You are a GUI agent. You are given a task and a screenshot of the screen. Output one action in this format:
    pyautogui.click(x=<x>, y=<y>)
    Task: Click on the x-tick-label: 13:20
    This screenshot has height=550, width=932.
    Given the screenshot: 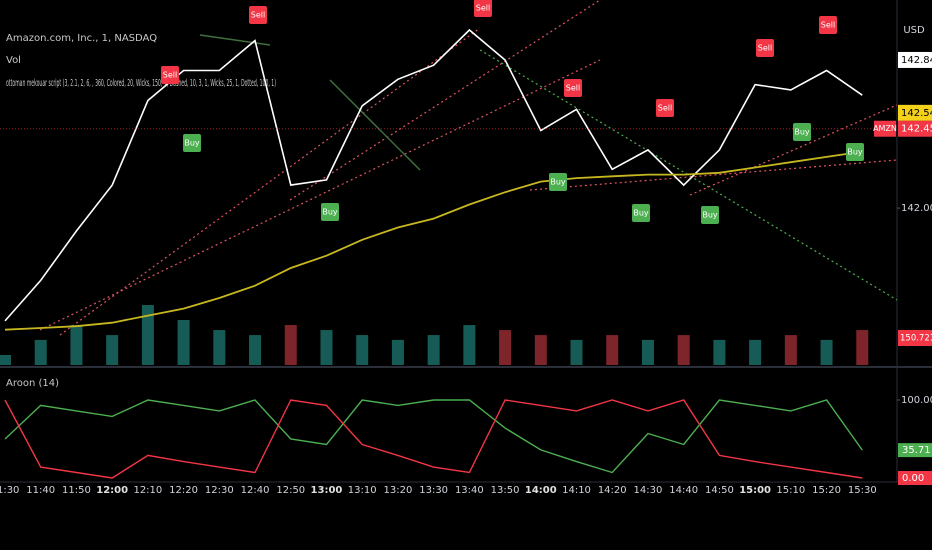 What is the action you would take?
    pyautogui.click(x=398, y=490)
    